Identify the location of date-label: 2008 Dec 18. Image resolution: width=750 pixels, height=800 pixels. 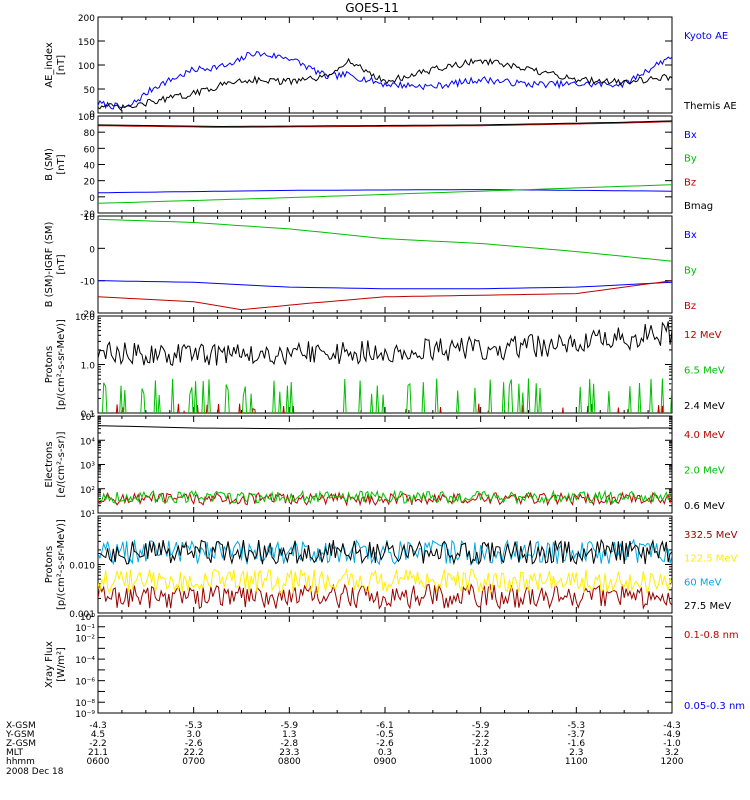
(35, 772).